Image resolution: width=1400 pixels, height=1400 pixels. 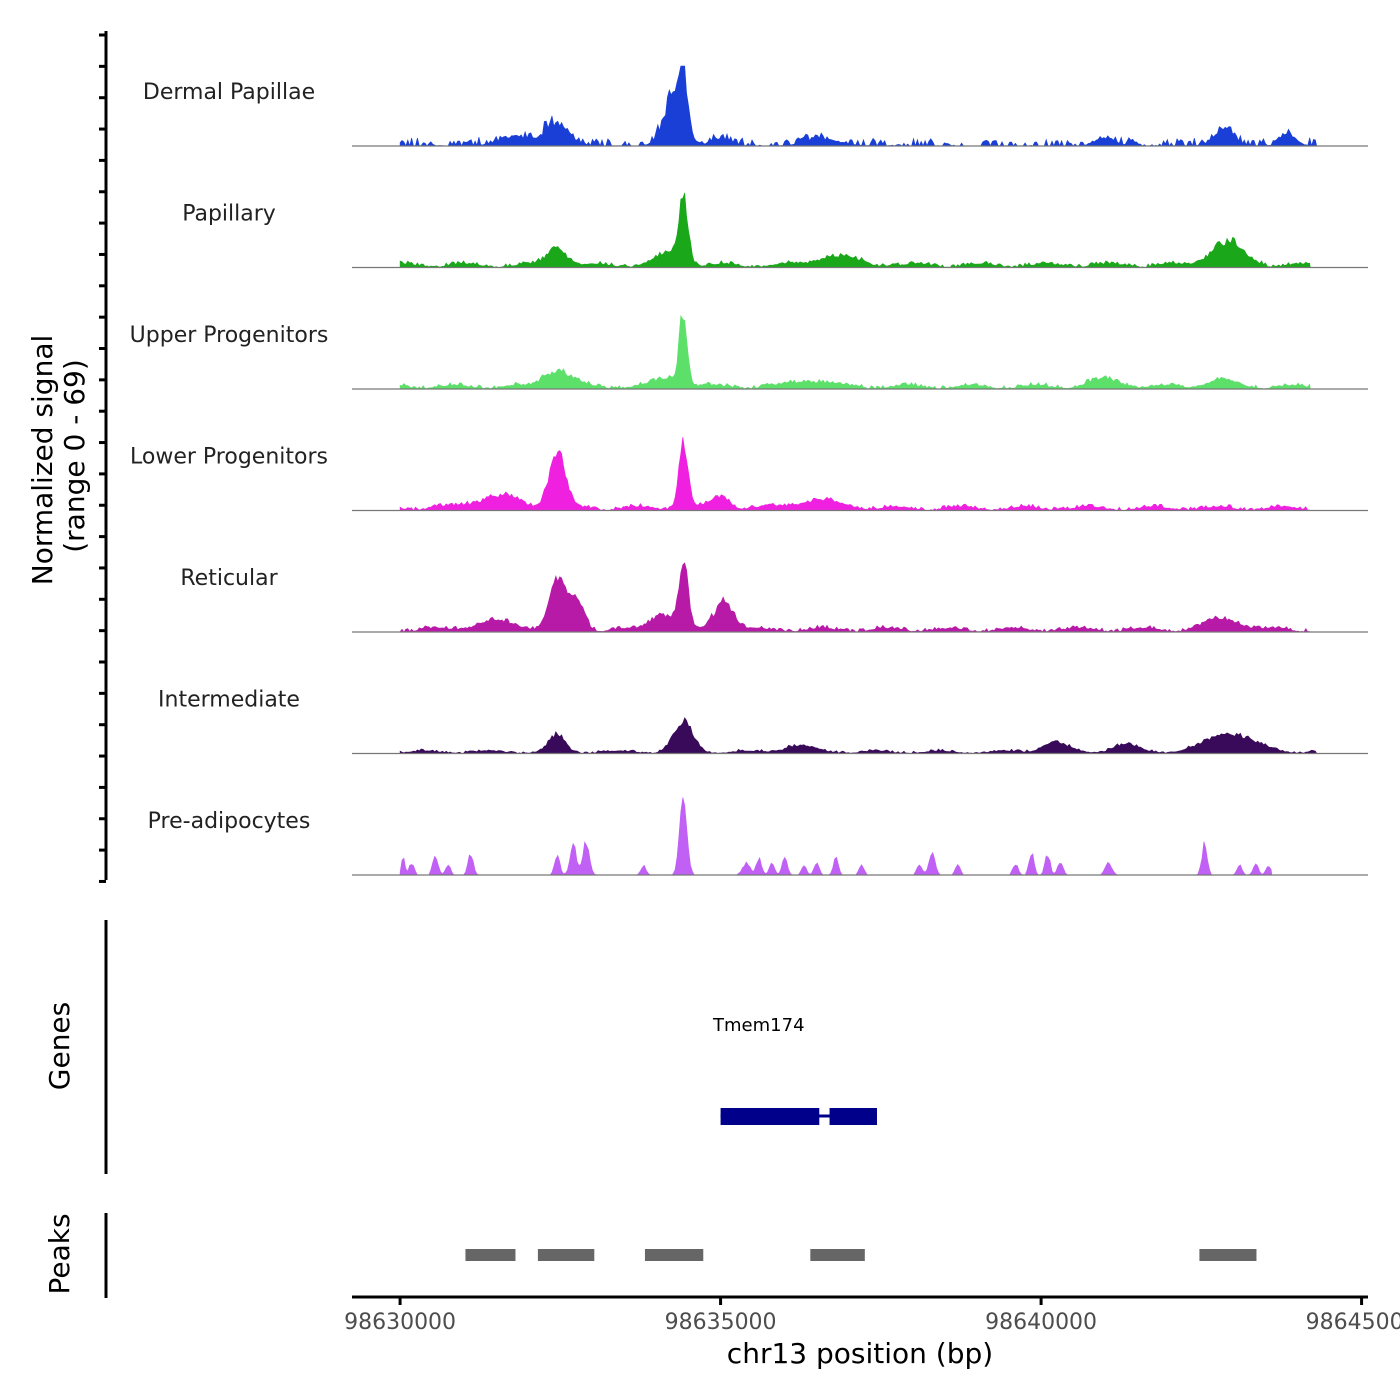 What do you see at coordinates (229, 821) in the screenshot?
I see `track-label: Pre-adipocytes` at bounding box center [229, 821].